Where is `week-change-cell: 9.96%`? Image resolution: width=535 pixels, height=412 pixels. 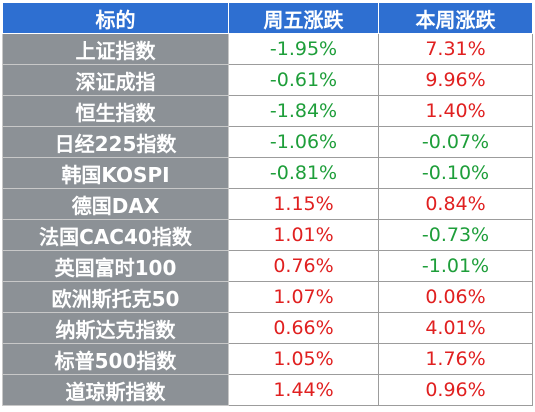 week-change-cell: 9.96% is located at coordinates (455, 80).